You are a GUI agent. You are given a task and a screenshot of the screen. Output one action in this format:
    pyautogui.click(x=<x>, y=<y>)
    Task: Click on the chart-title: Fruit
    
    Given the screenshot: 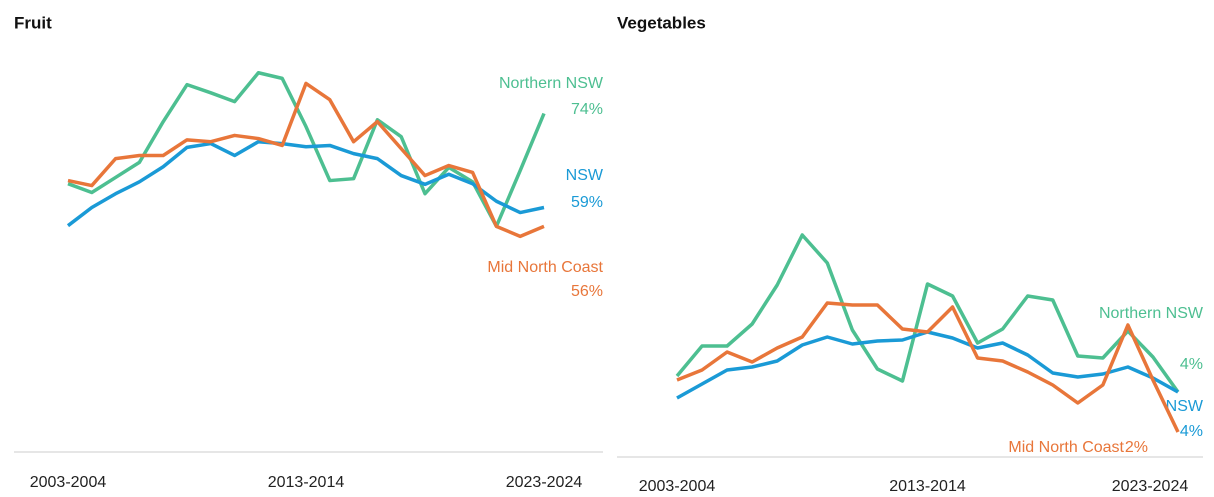 What is the action you would take?
    pyautogui.click(x=33, y=22)
    